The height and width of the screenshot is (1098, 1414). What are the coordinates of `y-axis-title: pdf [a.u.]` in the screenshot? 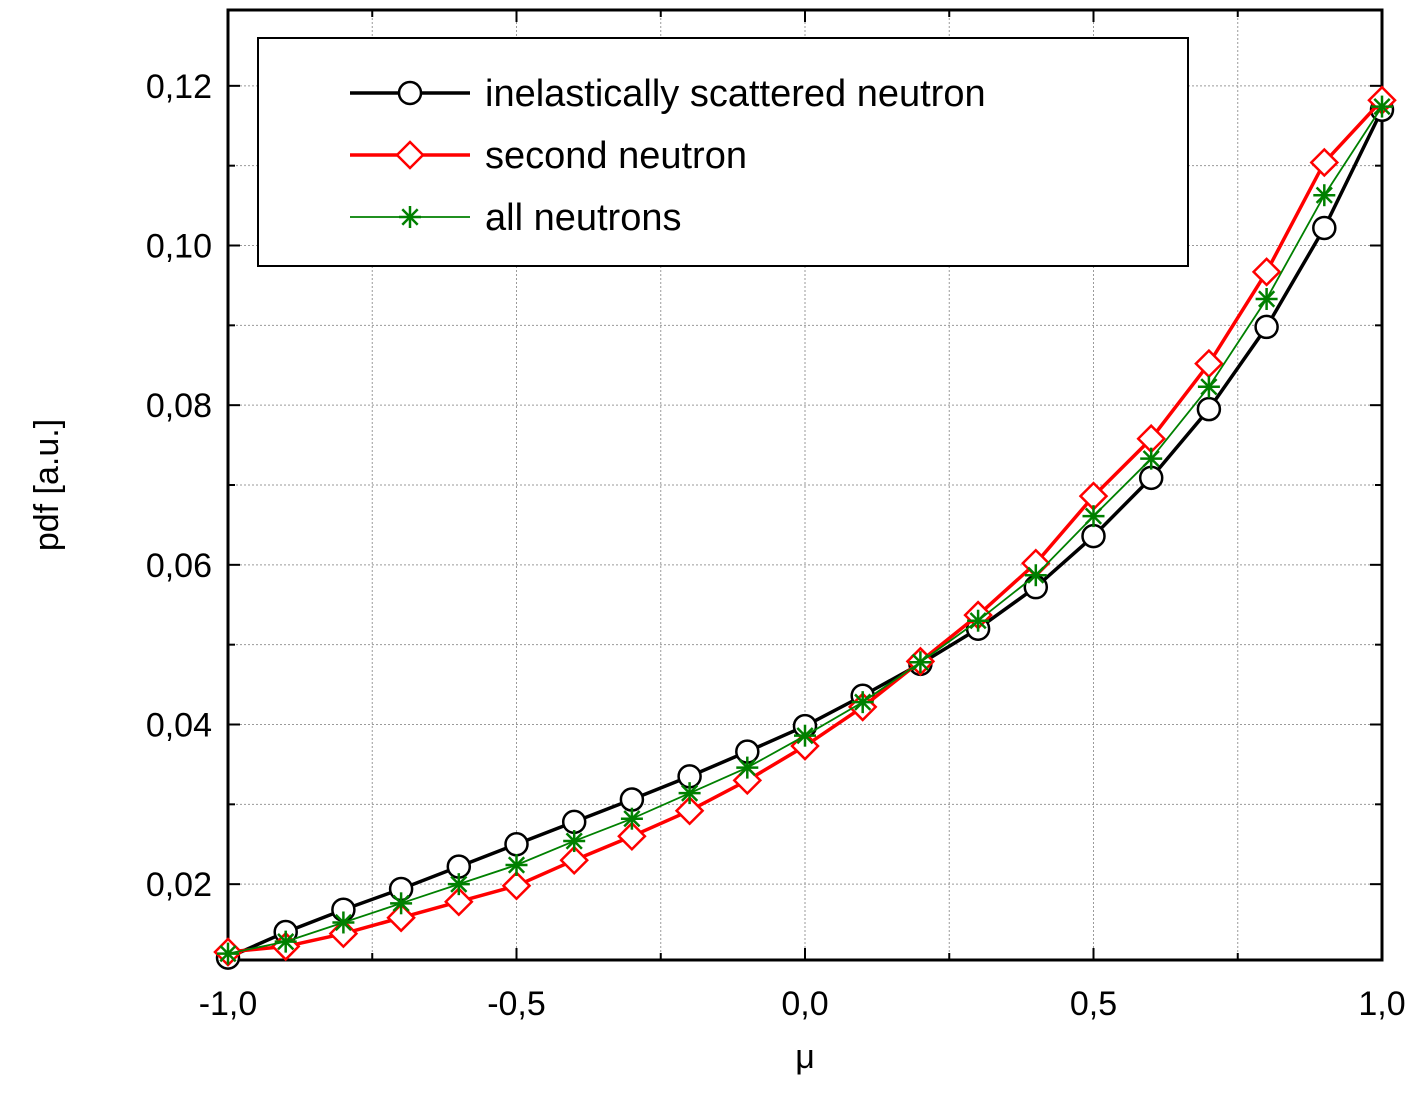 It's located at (47, 485).